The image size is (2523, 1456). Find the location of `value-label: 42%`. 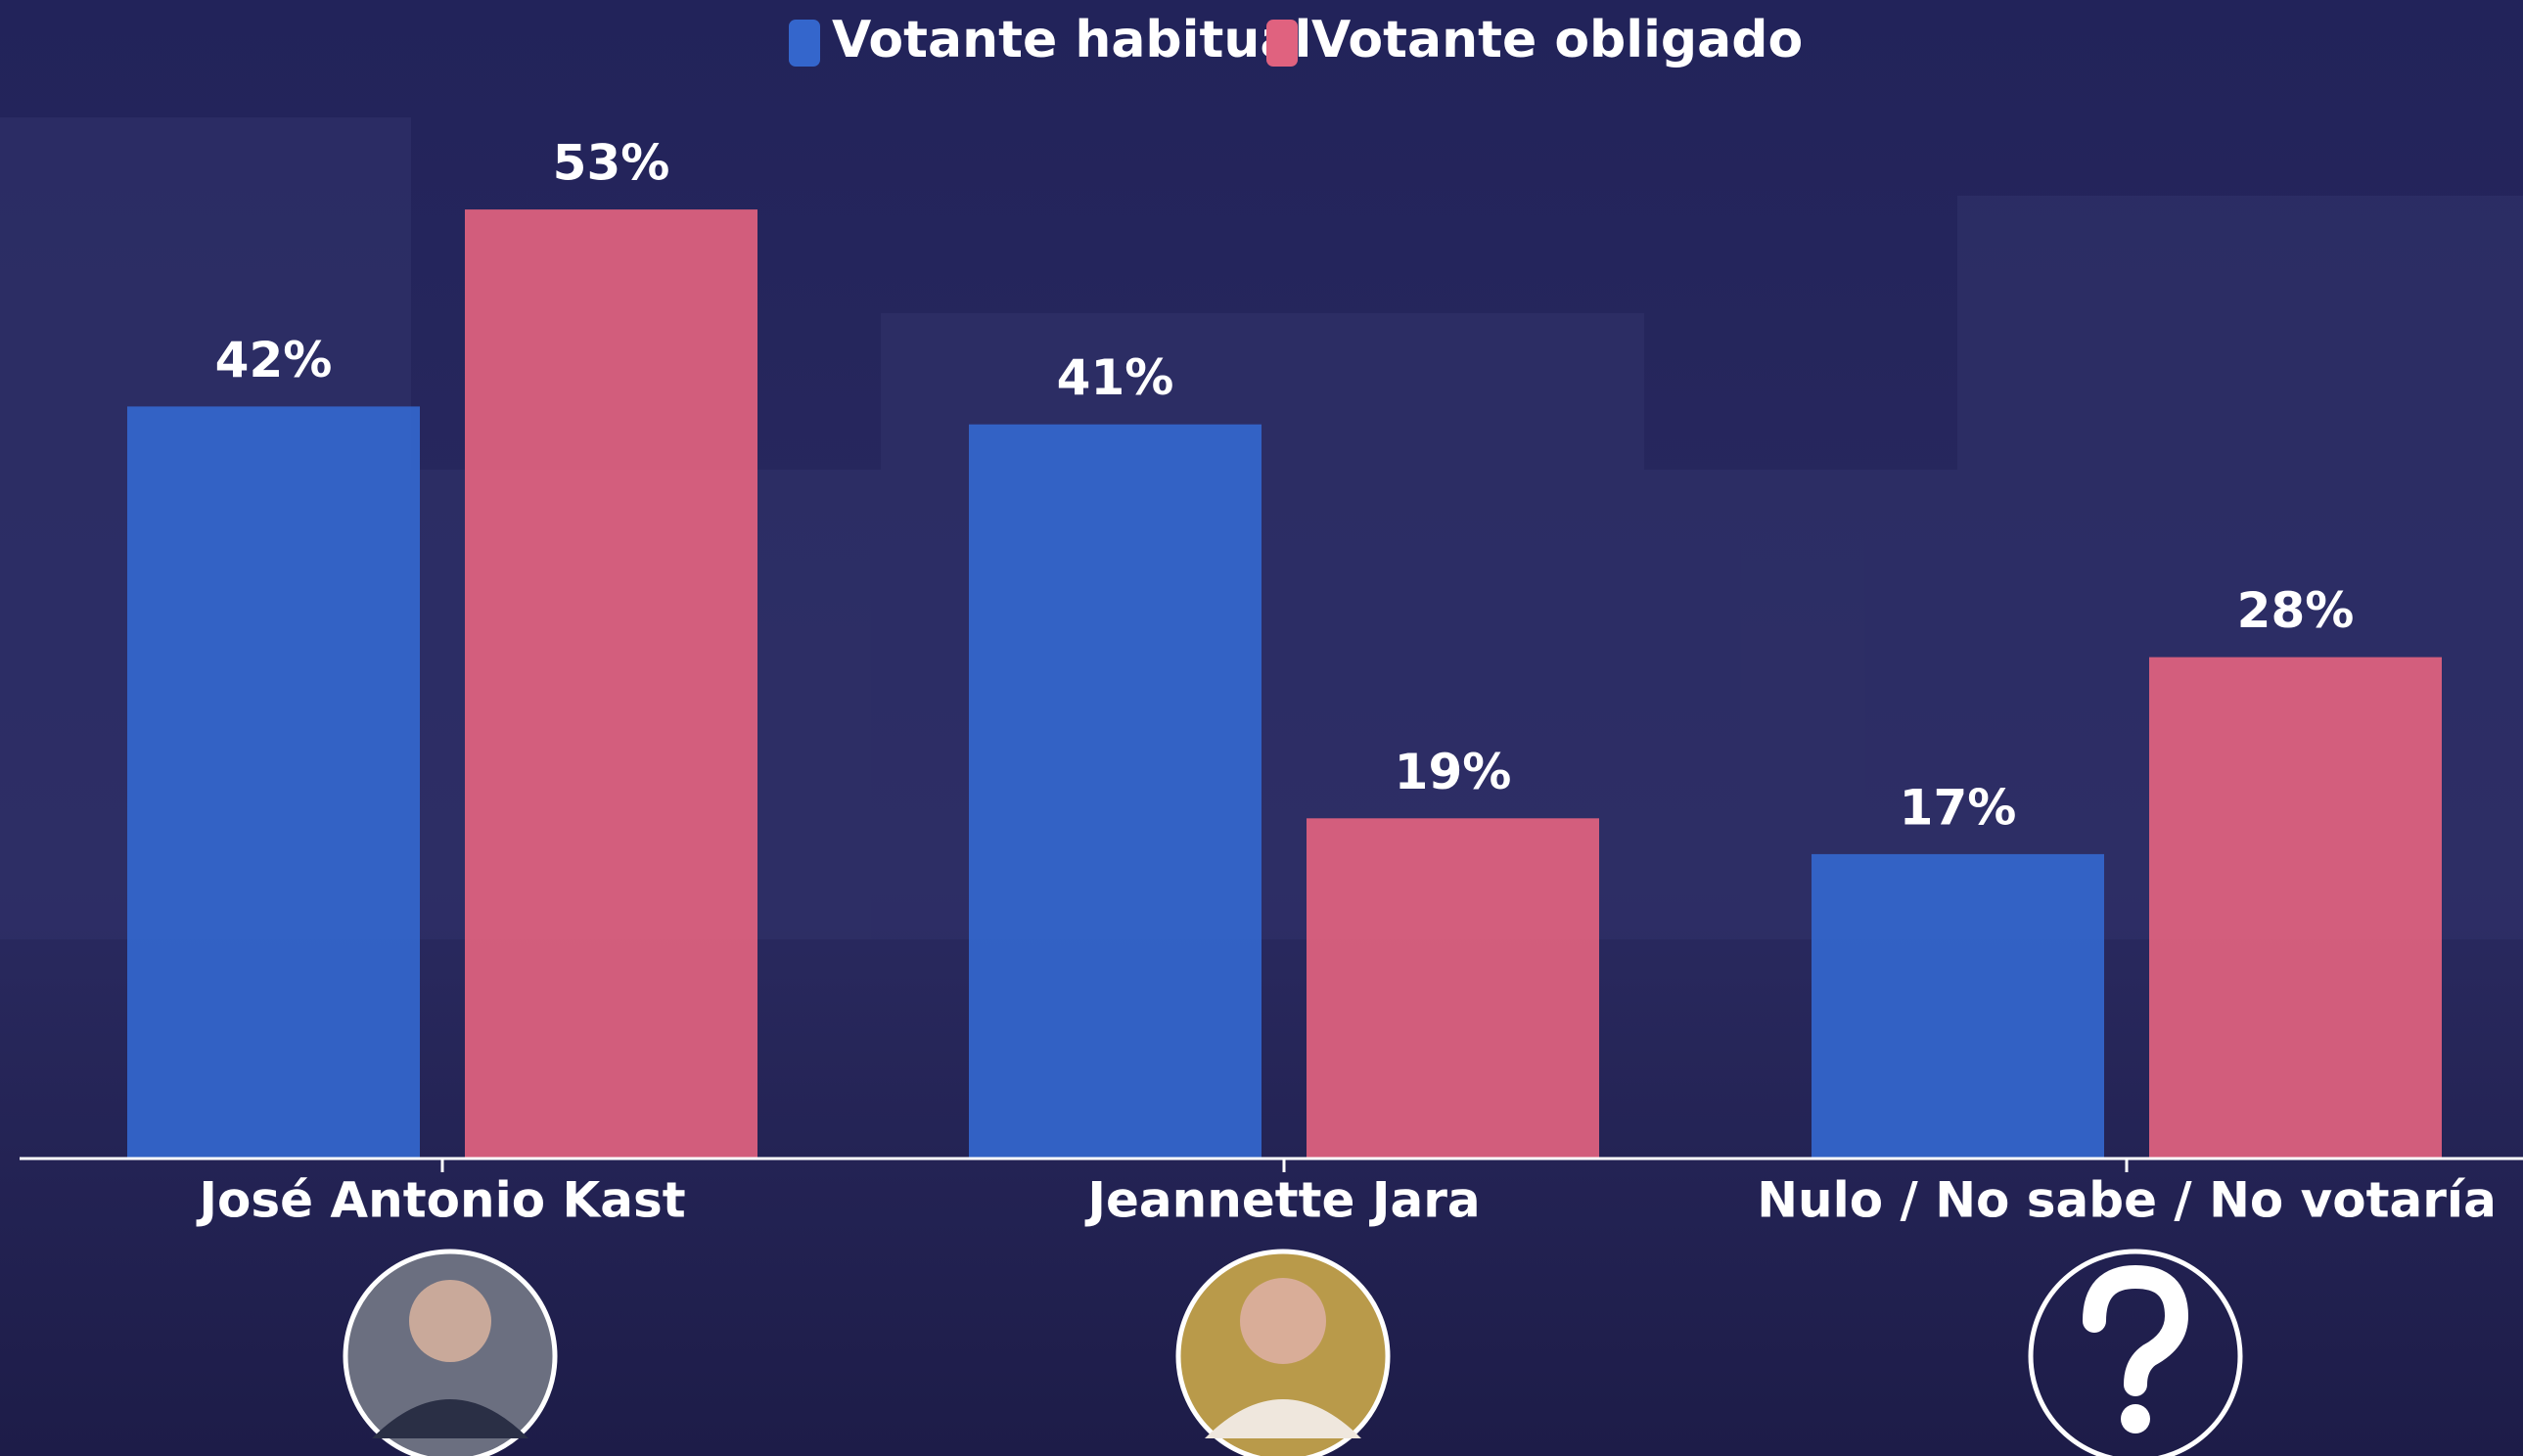

value-label: 42% is located at coordinates (274, 360).